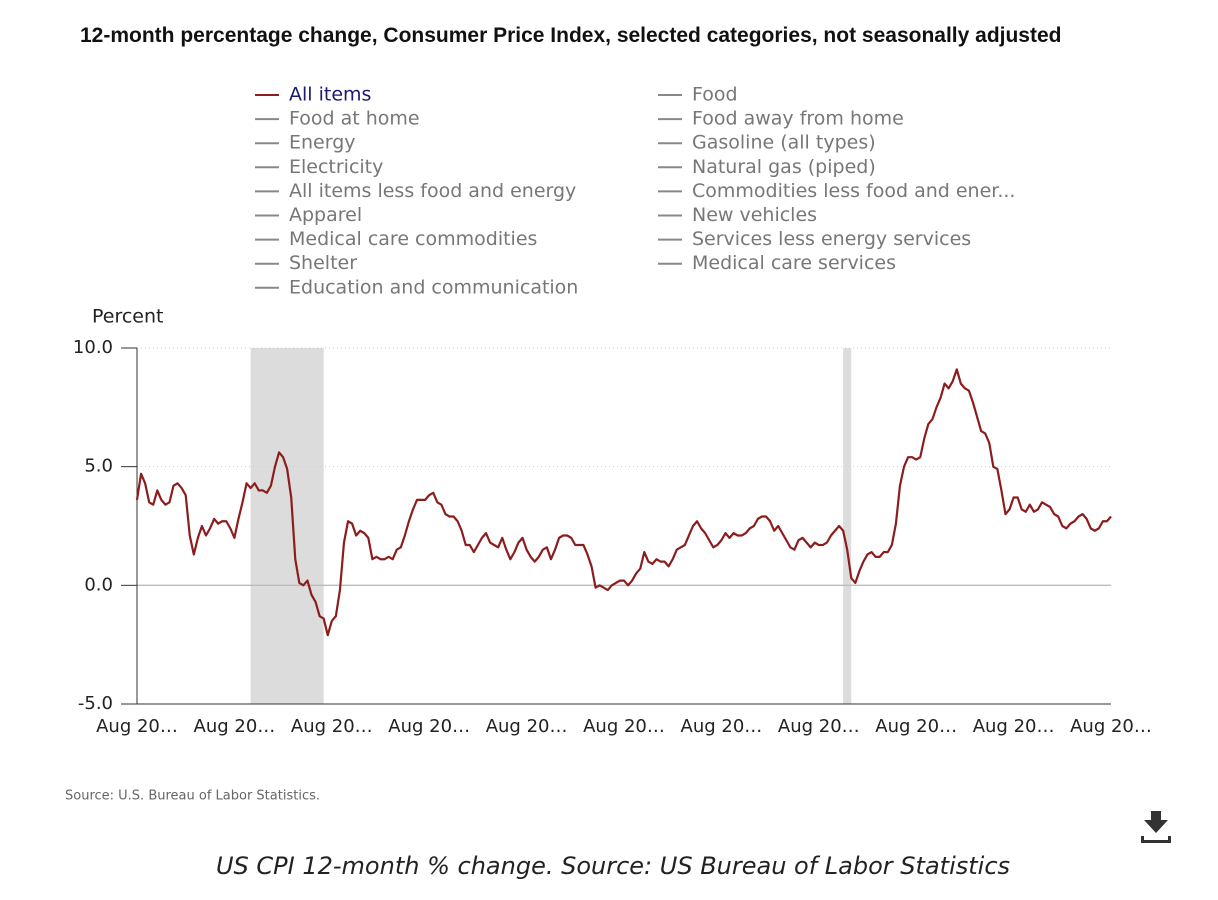  What do you see at coordinates (128, 317) in the screenshot?
I see `y-axis-label: Percent` at bounding box center [128, 317].